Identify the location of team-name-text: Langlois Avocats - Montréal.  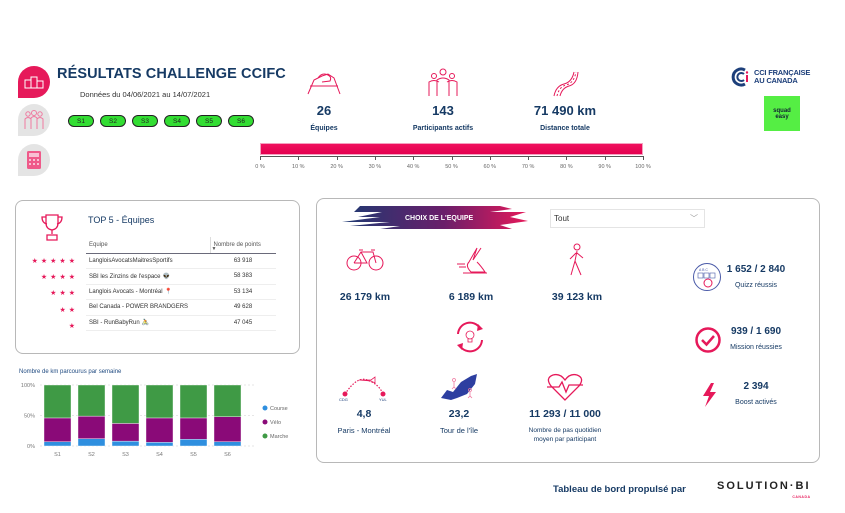
(126, 292).